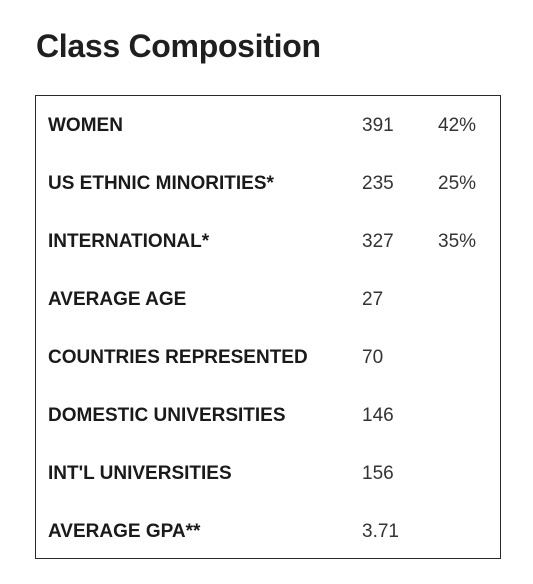 The image size is (533, 584). Describe the element at coordinates (457, 125) in the screenshot. I see `row-percent: 42%` at that location.